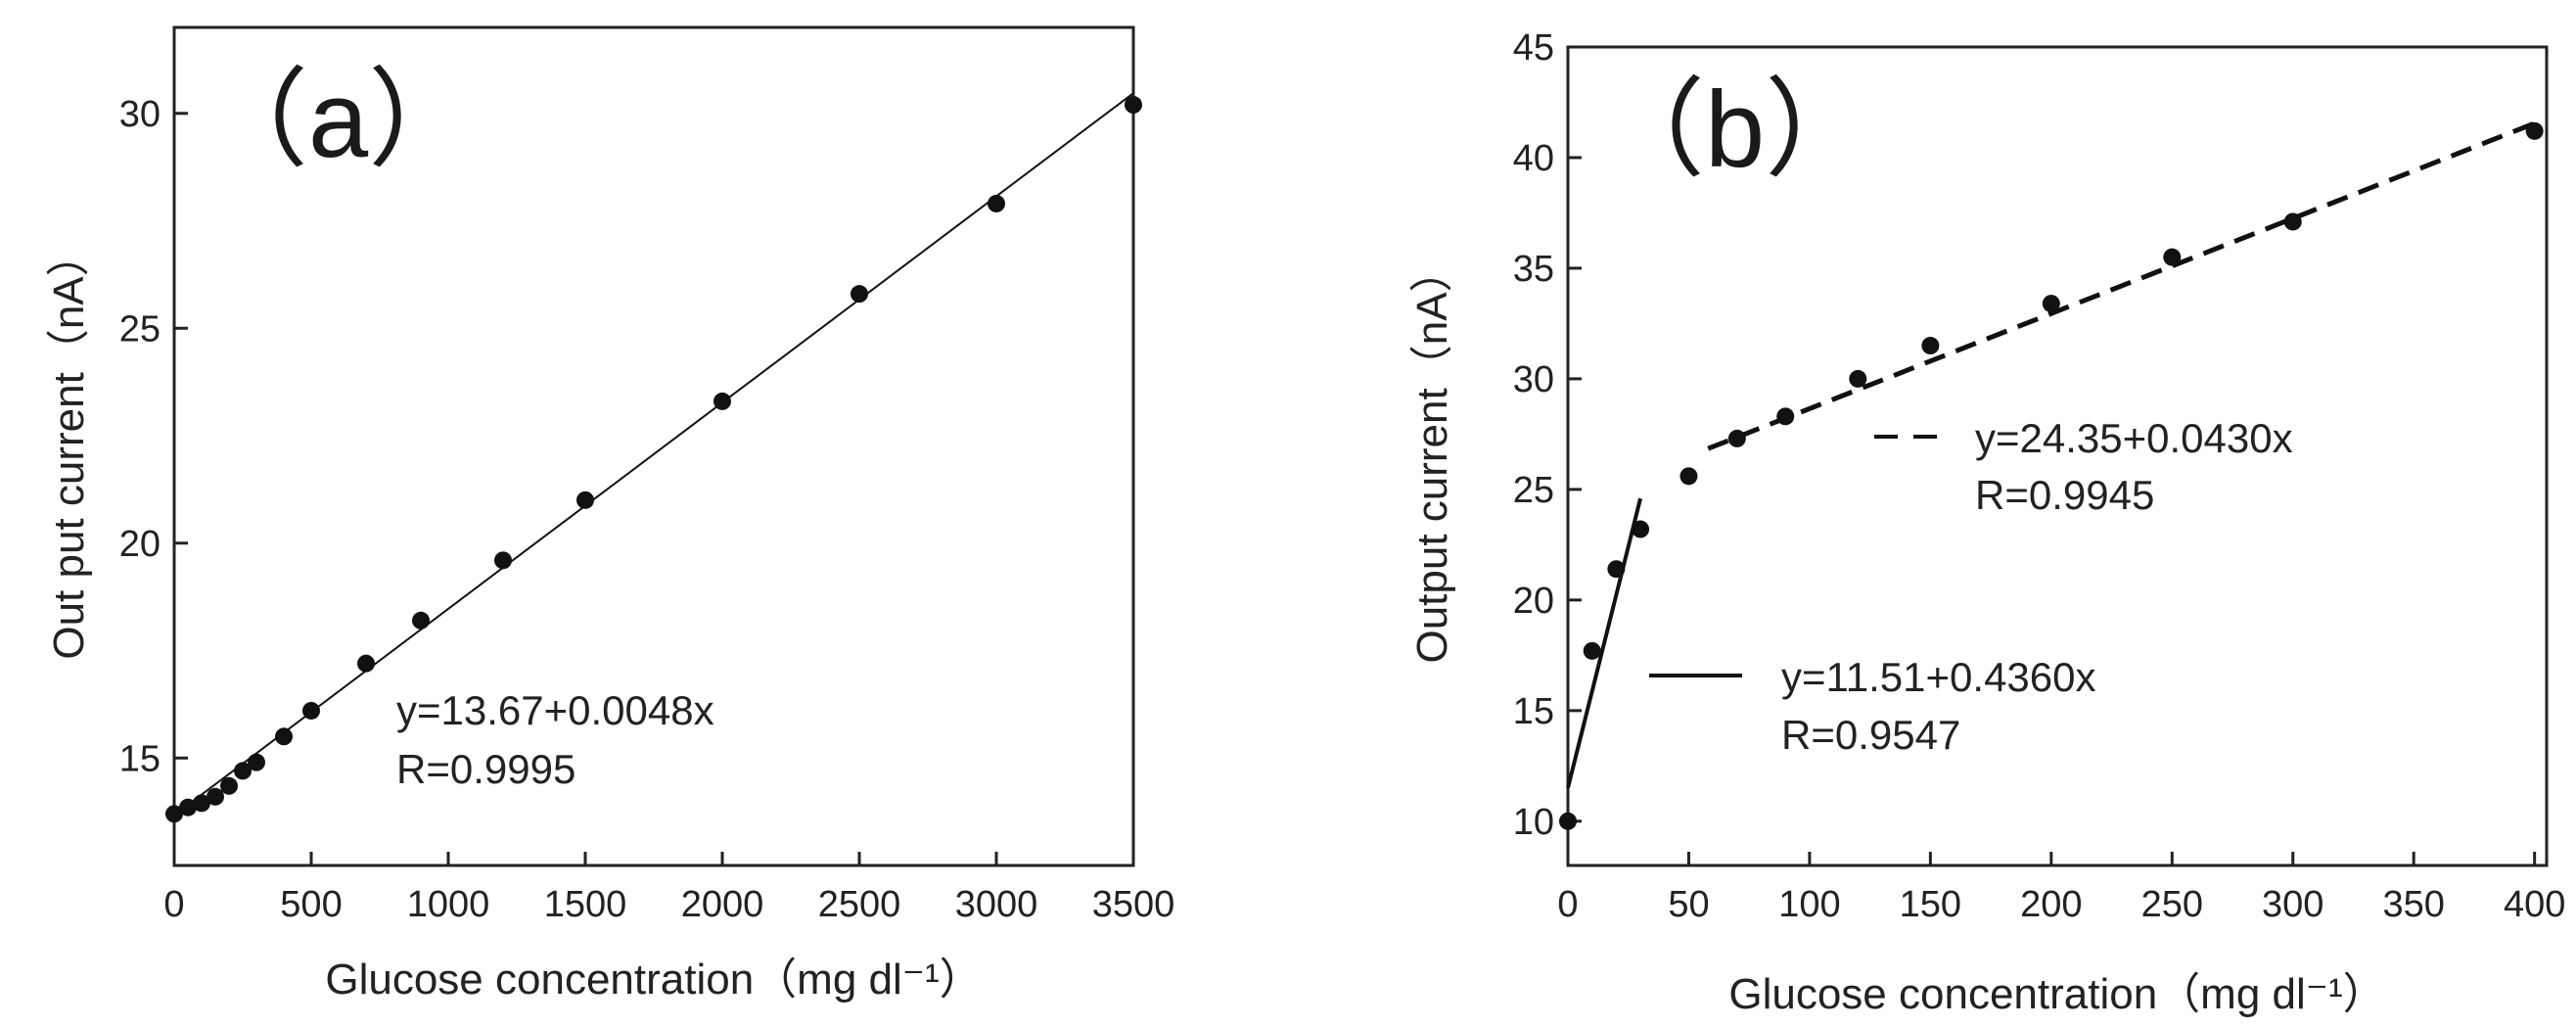 This screenshot has height=1027, width=2576. What do you see at coordinates (668, 888) in the screenshot?
I see `panel-a-x-ticks: 0 500 1000 1500 2000 2500 3000 3500` at bounding box center [668, 888].